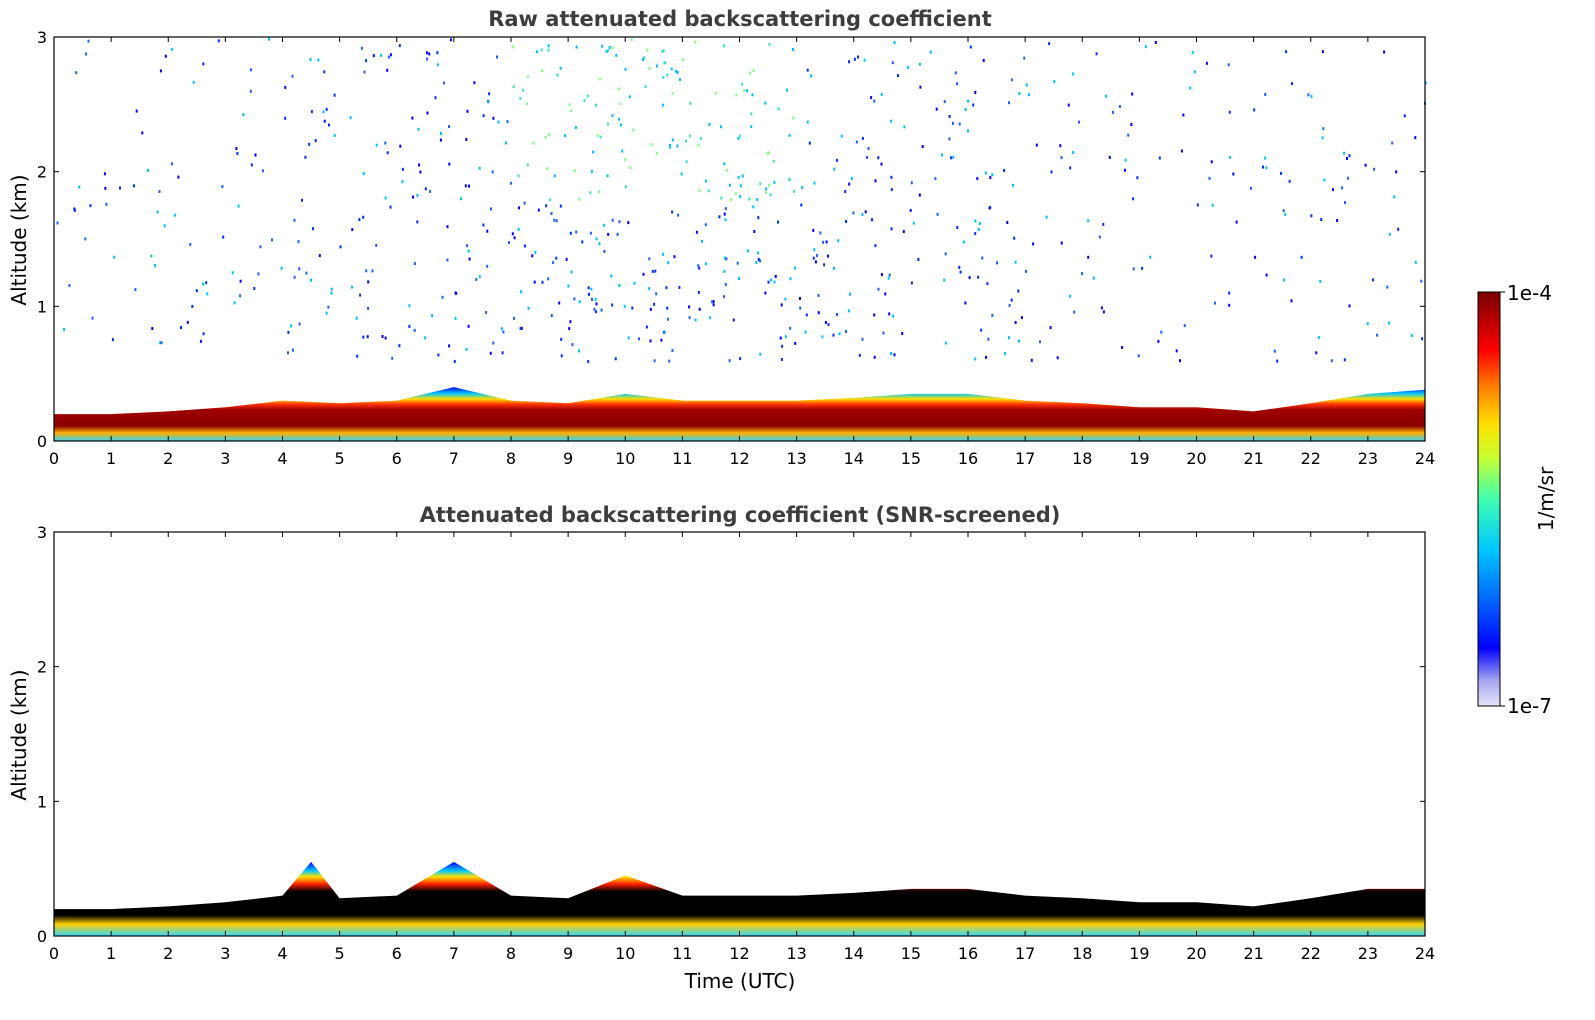 Image resolution: width=1595 pixels, height=1020 pixels. I want to click on x-tick-label: 8, so click(511, 458).